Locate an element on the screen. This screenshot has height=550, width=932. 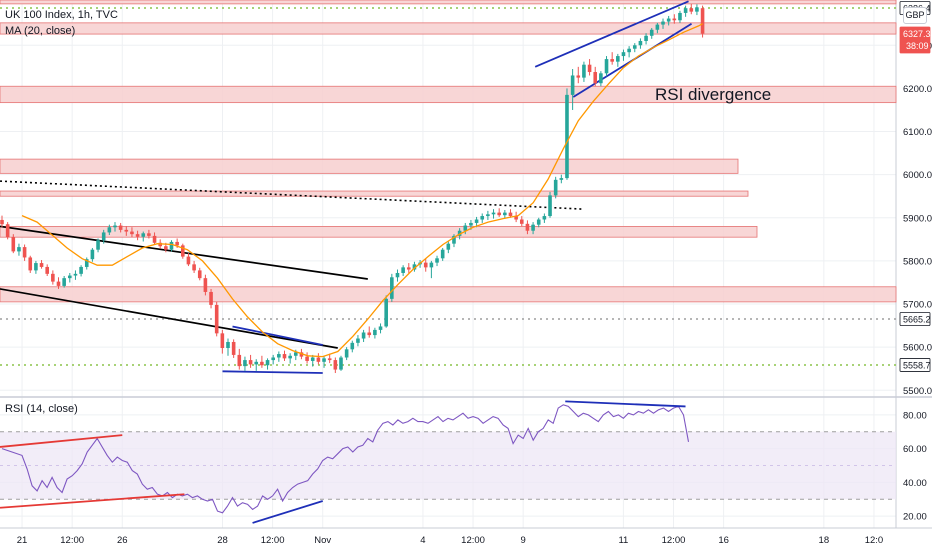
rsi-lower-red-trend is located at coordinates (92, 501).